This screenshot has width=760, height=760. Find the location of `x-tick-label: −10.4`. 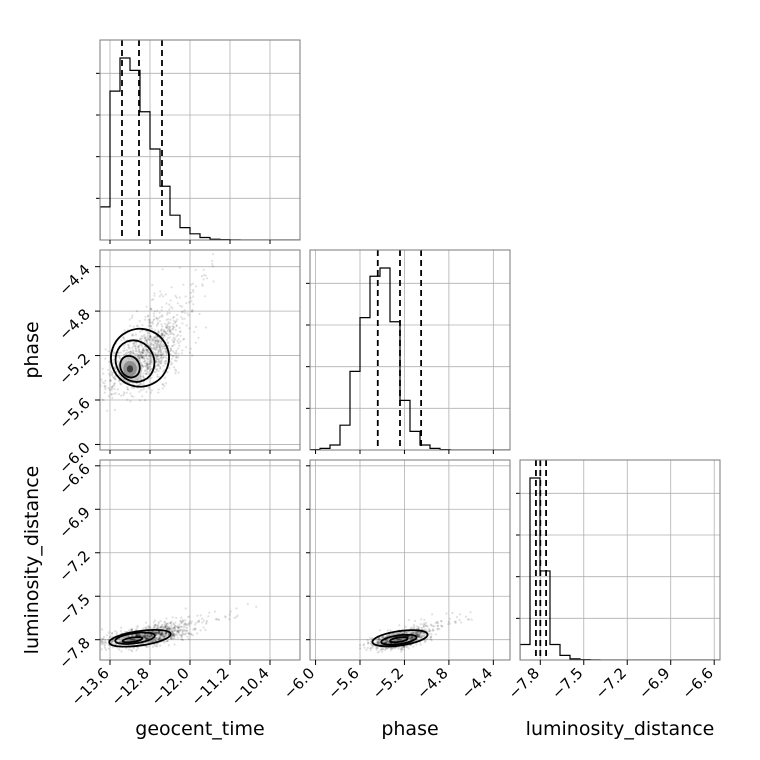

x-tick-label: −10.4 is located at coordinates (250, 686).